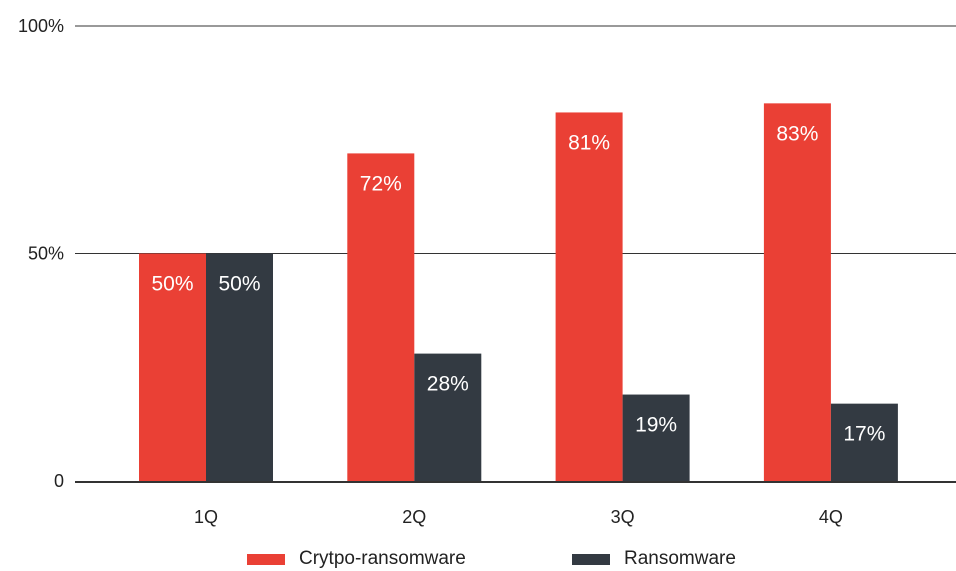 This screenshot has height=571, width=956. Describe the element at coordinates (382, 558) in the screenshot. I see `legend-label-crypto-ransomware: Crytpo-ransomware` at that location.